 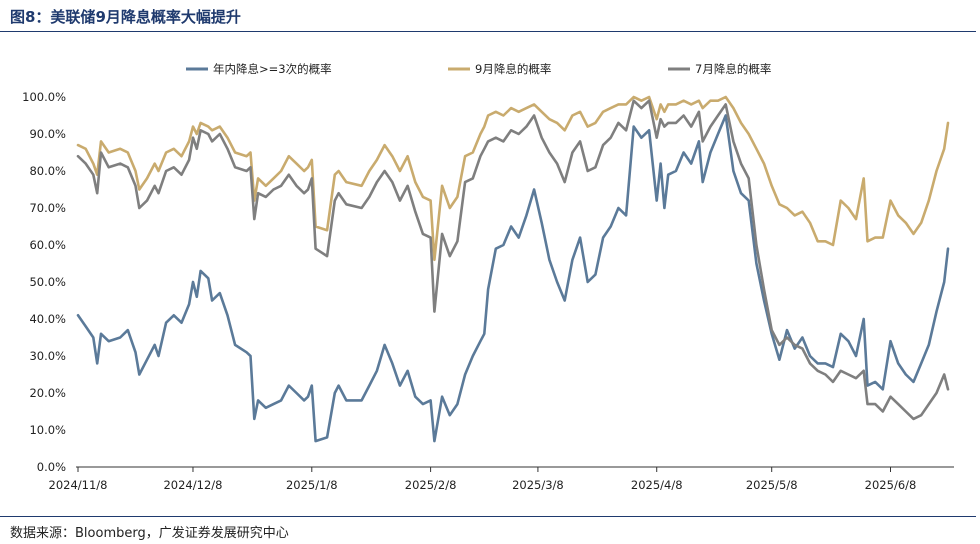 I want to click on y-tick-label: 90.0%, so click(x=47, y=134).